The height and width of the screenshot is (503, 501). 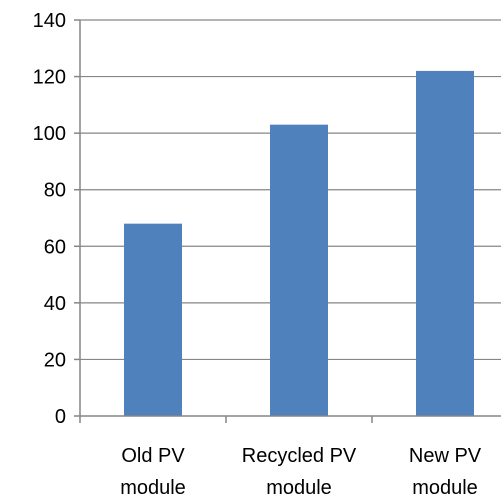 What do you see at coordinates (299, 488) in the screenshot?
I see `x-category-label-1-line-1: module` at bounding box center [299, 488].